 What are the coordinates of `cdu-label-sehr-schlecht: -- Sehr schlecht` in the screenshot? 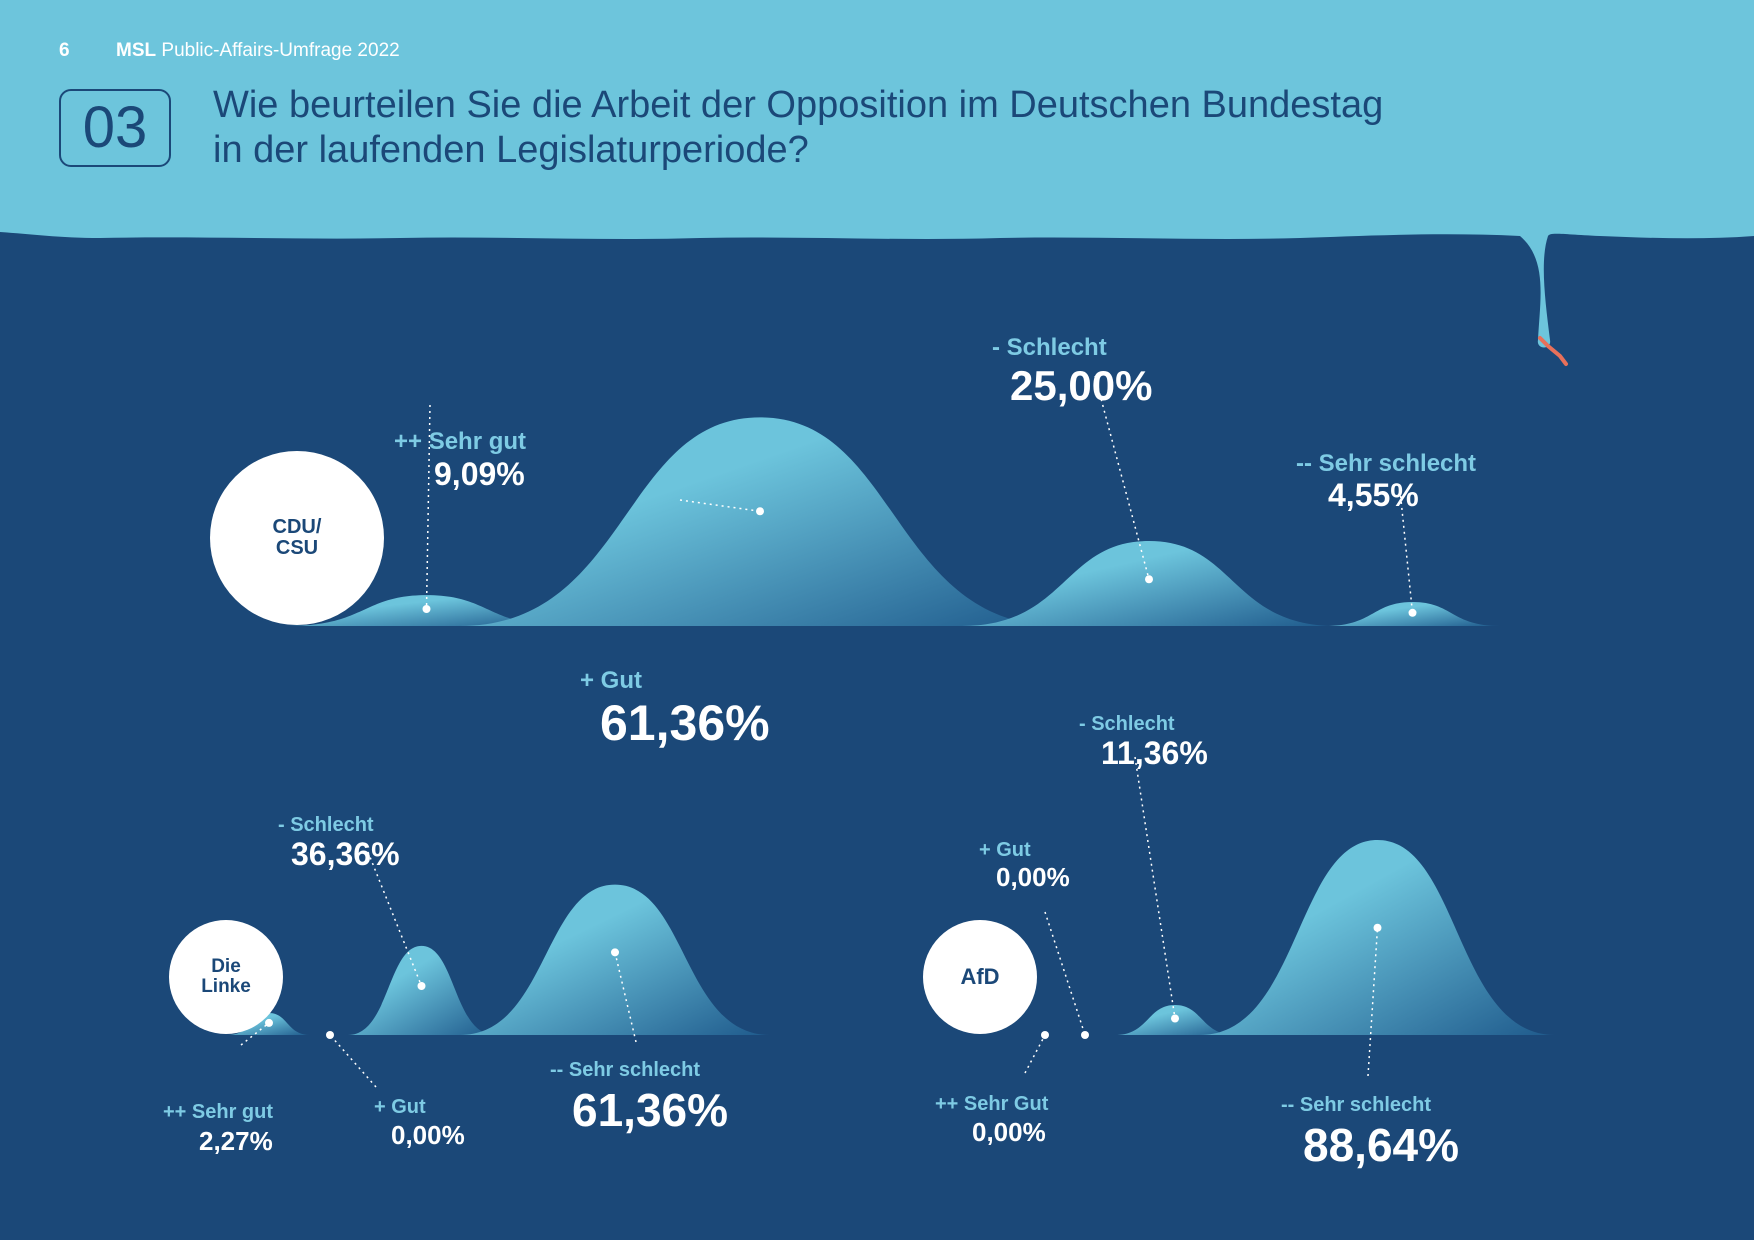 It's located at (1386, 463).